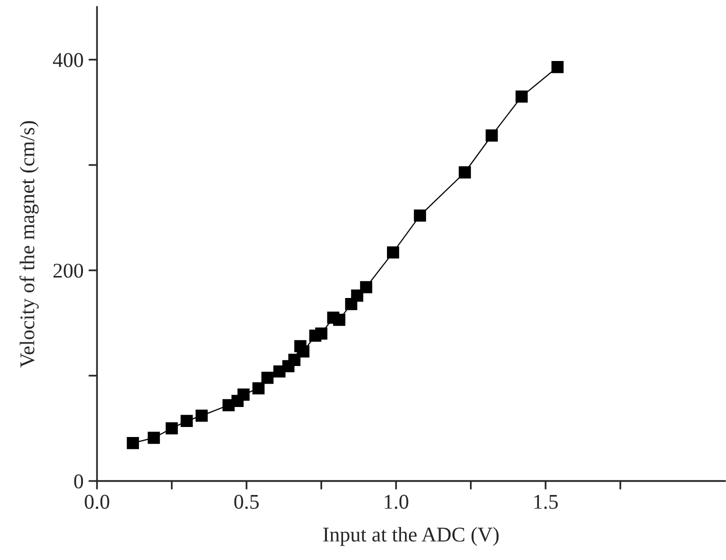  Describe the element at coordinates (396, 501) in the screenshot. I see `x-tick-label: 1.0` at that location.